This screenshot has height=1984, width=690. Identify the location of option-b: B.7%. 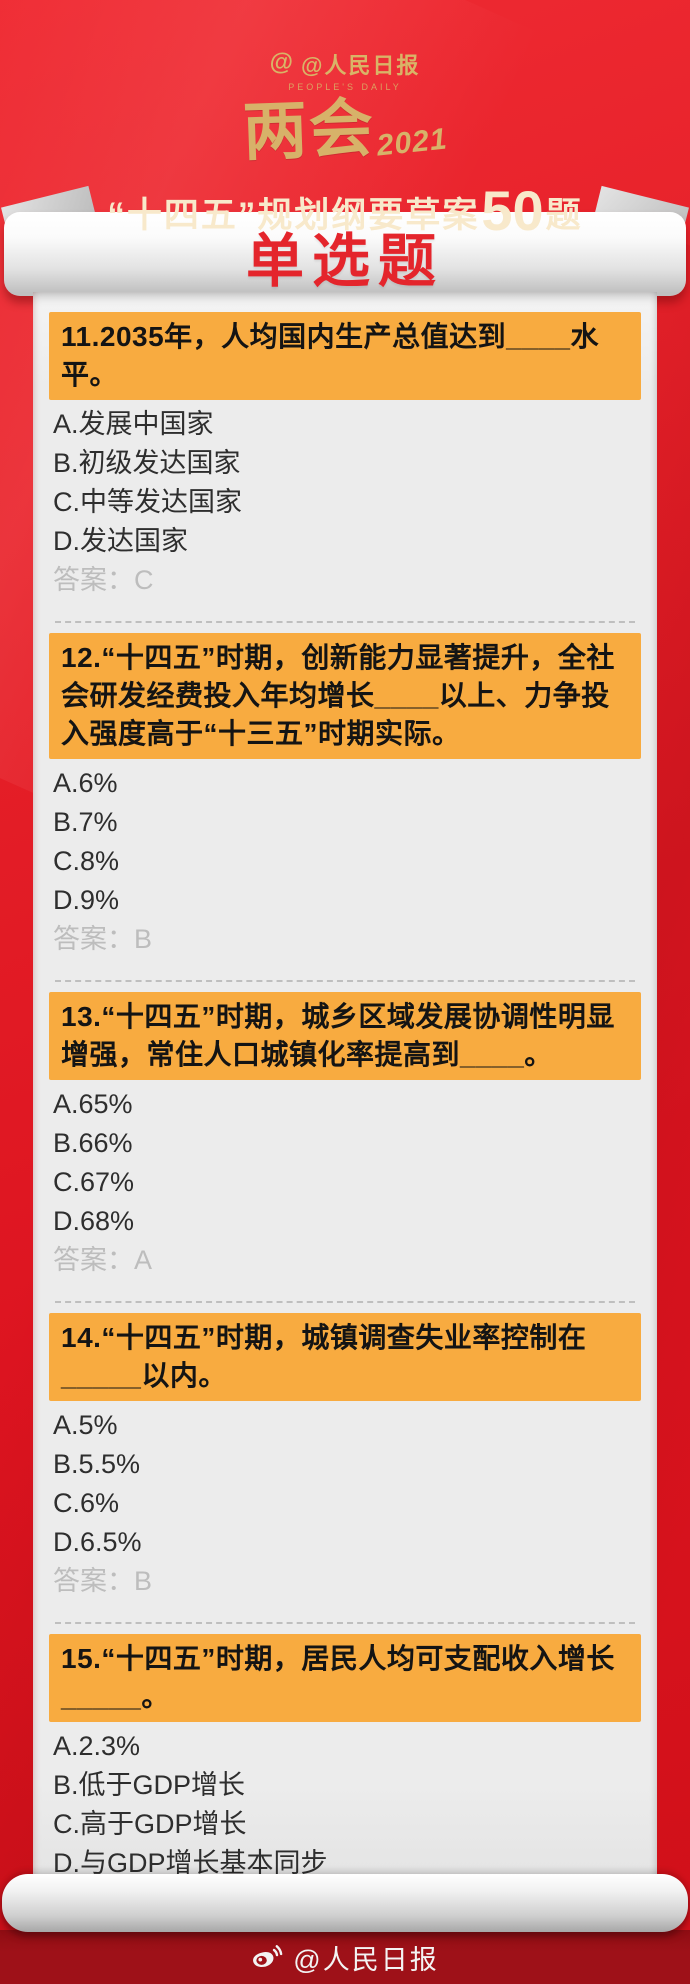
(85, 822).